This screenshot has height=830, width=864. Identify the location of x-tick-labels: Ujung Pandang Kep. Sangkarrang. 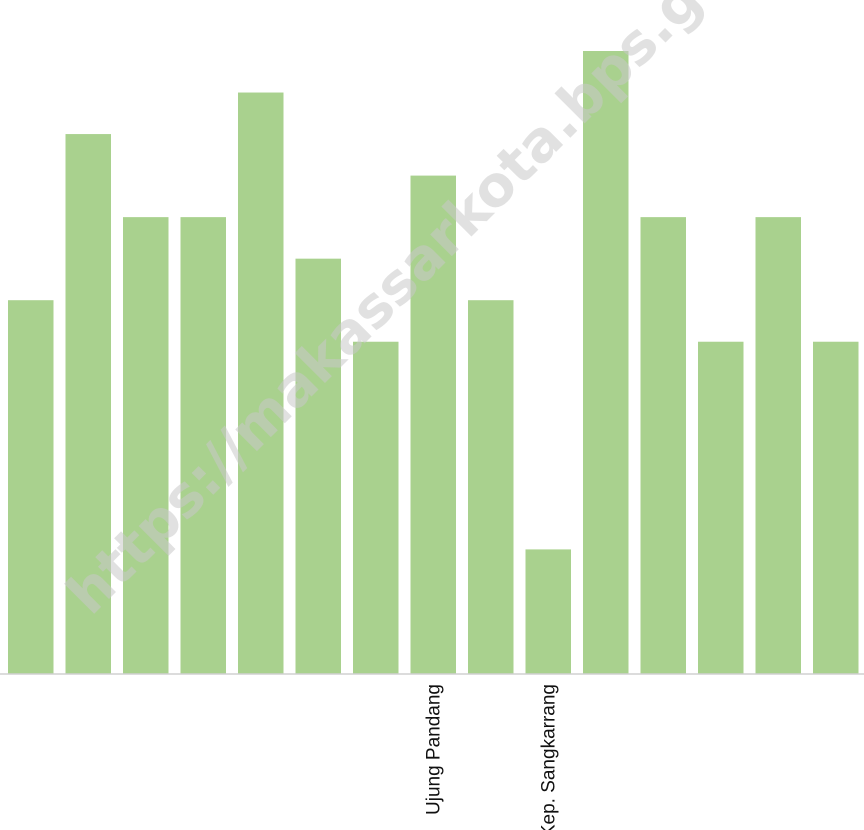
(491, 757).